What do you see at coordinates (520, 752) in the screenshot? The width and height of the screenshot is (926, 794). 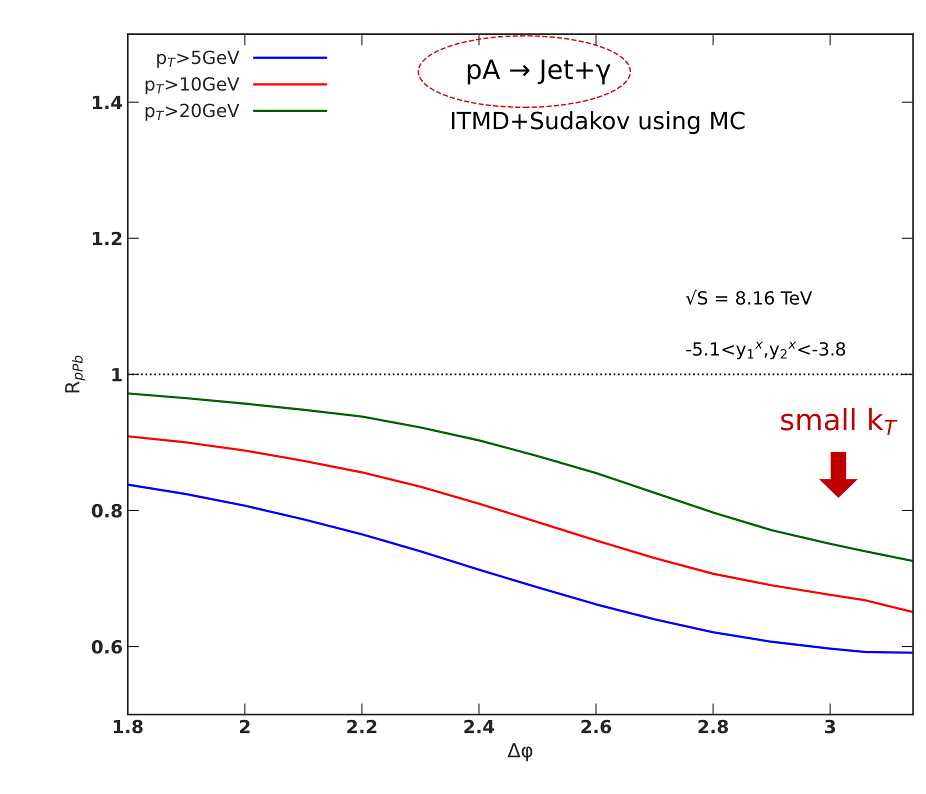 I see `x-axis-title: Δφ` at bounding box center [520, 752].